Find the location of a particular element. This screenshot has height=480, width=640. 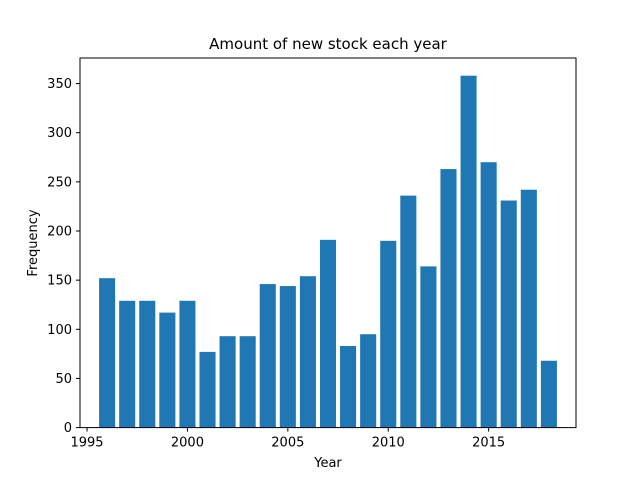

bar-2007 is located at coordinates (328, 333).